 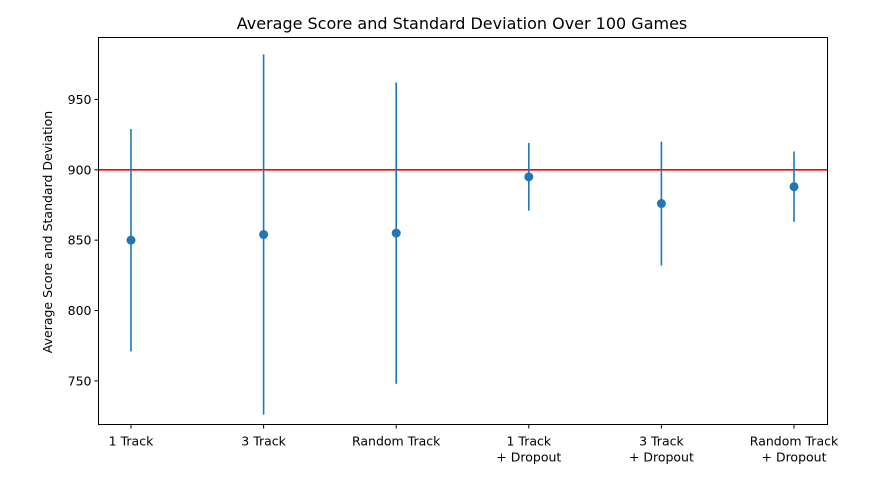 I want to click on y-axis-label: Average Score and Standard Deviation, so click(x=47, y=232).